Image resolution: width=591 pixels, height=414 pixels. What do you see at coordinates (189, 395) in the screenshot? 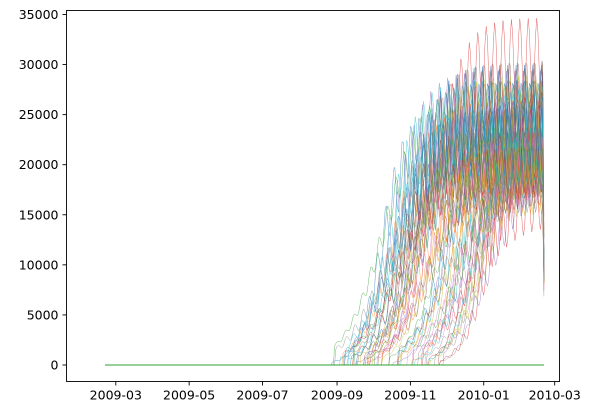
I see `x-tick-label-1: 2009-05` at bounding box center [189, 395].